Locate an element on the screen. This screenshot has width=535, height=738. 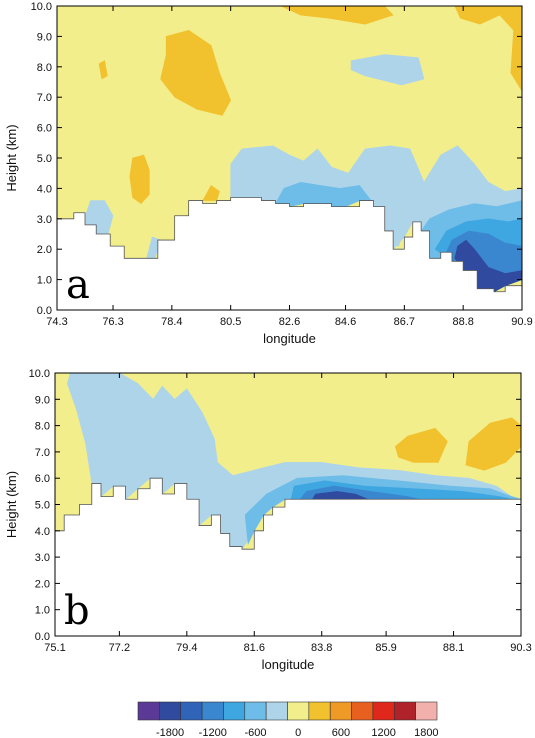
x-tick-label: 83.8 is located at coordinates (321, 648).